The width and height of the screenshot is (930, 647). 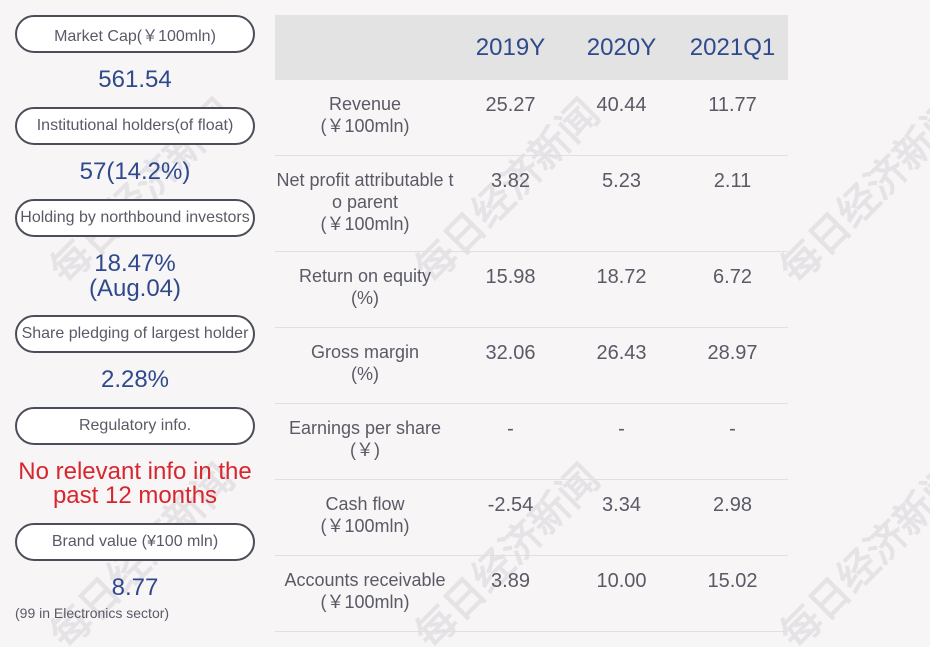 I want to click on market-cap-label: Market Cap(￥100mln), so click(x=135, y=34).